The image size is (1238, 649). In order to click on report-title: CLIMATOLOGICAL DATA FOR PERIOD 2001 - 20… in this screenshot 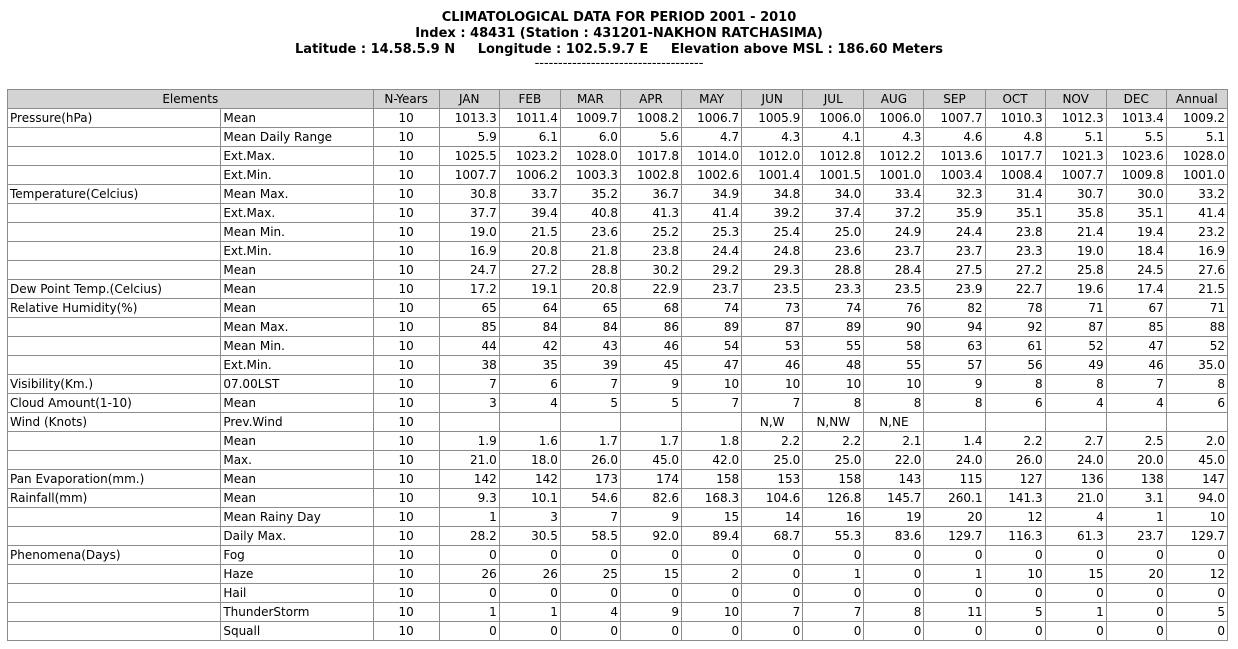, I will do `click(619, 17)`.